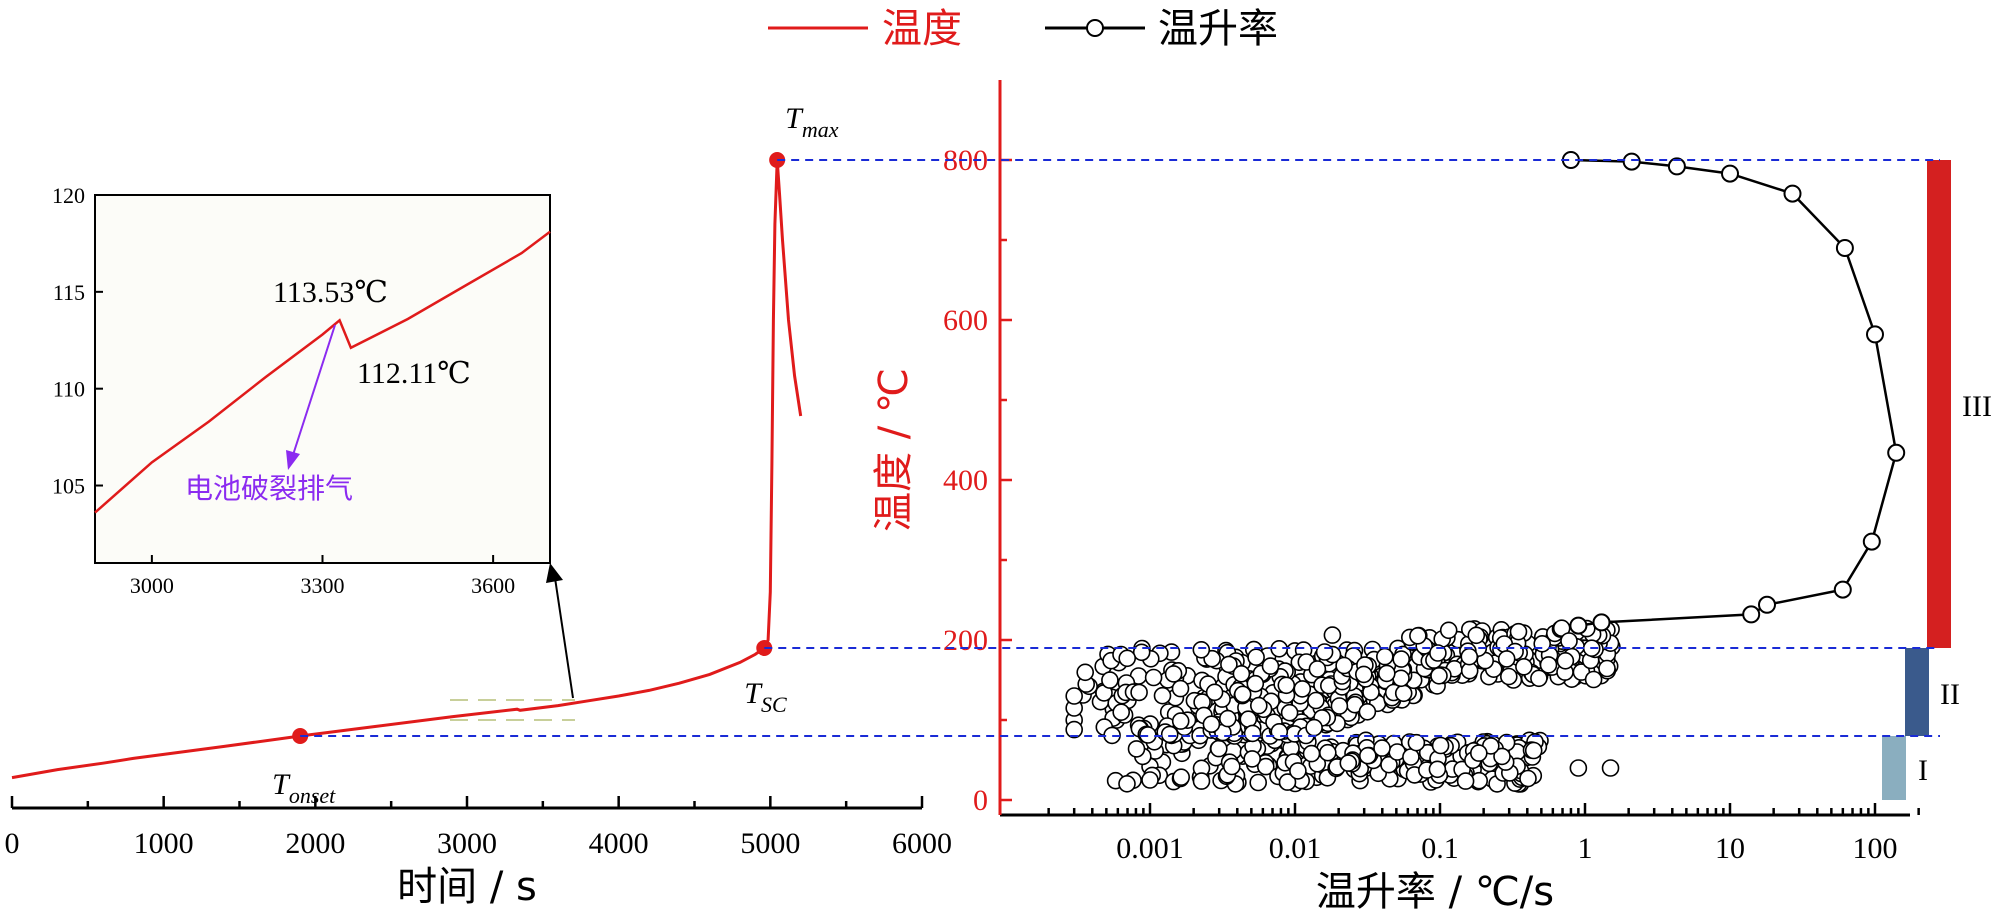 Image resolution: width=2000 pixels, height=920 pixels. Describe the element at coordinates (467, 887) in the screenshot. I see `left-x-axis-title: 时间 / s` at that location.